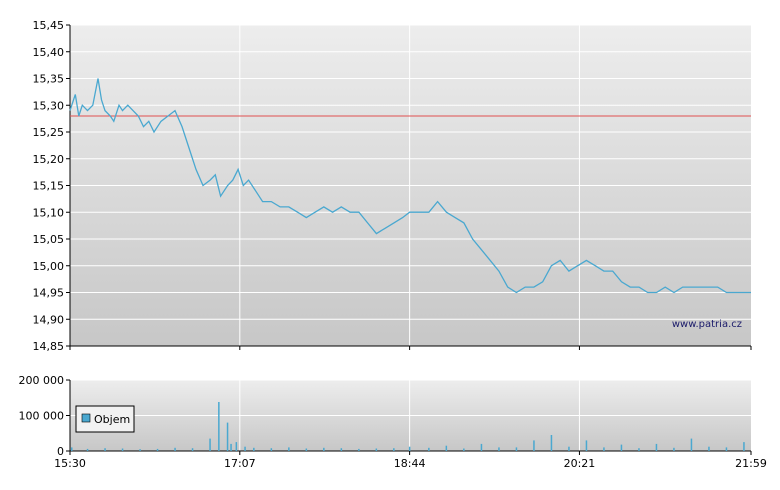 Image resolution: width=780 pixels, height=490 pixels. Describe the element at coordinates (49, 186) in the screenshot. I see `price-y-tick-label: 15,15` at that location.